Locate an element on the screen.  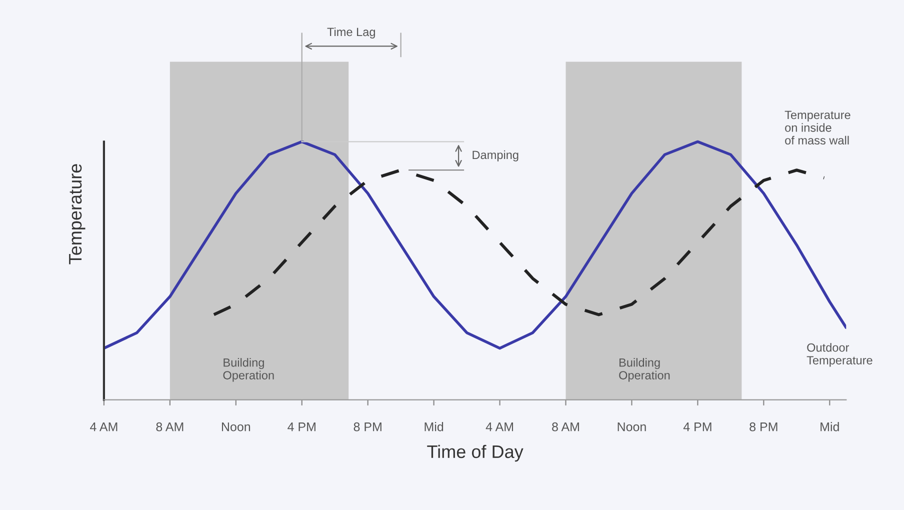
text: Outdoor Temperature is located at coordinates (839, 355).